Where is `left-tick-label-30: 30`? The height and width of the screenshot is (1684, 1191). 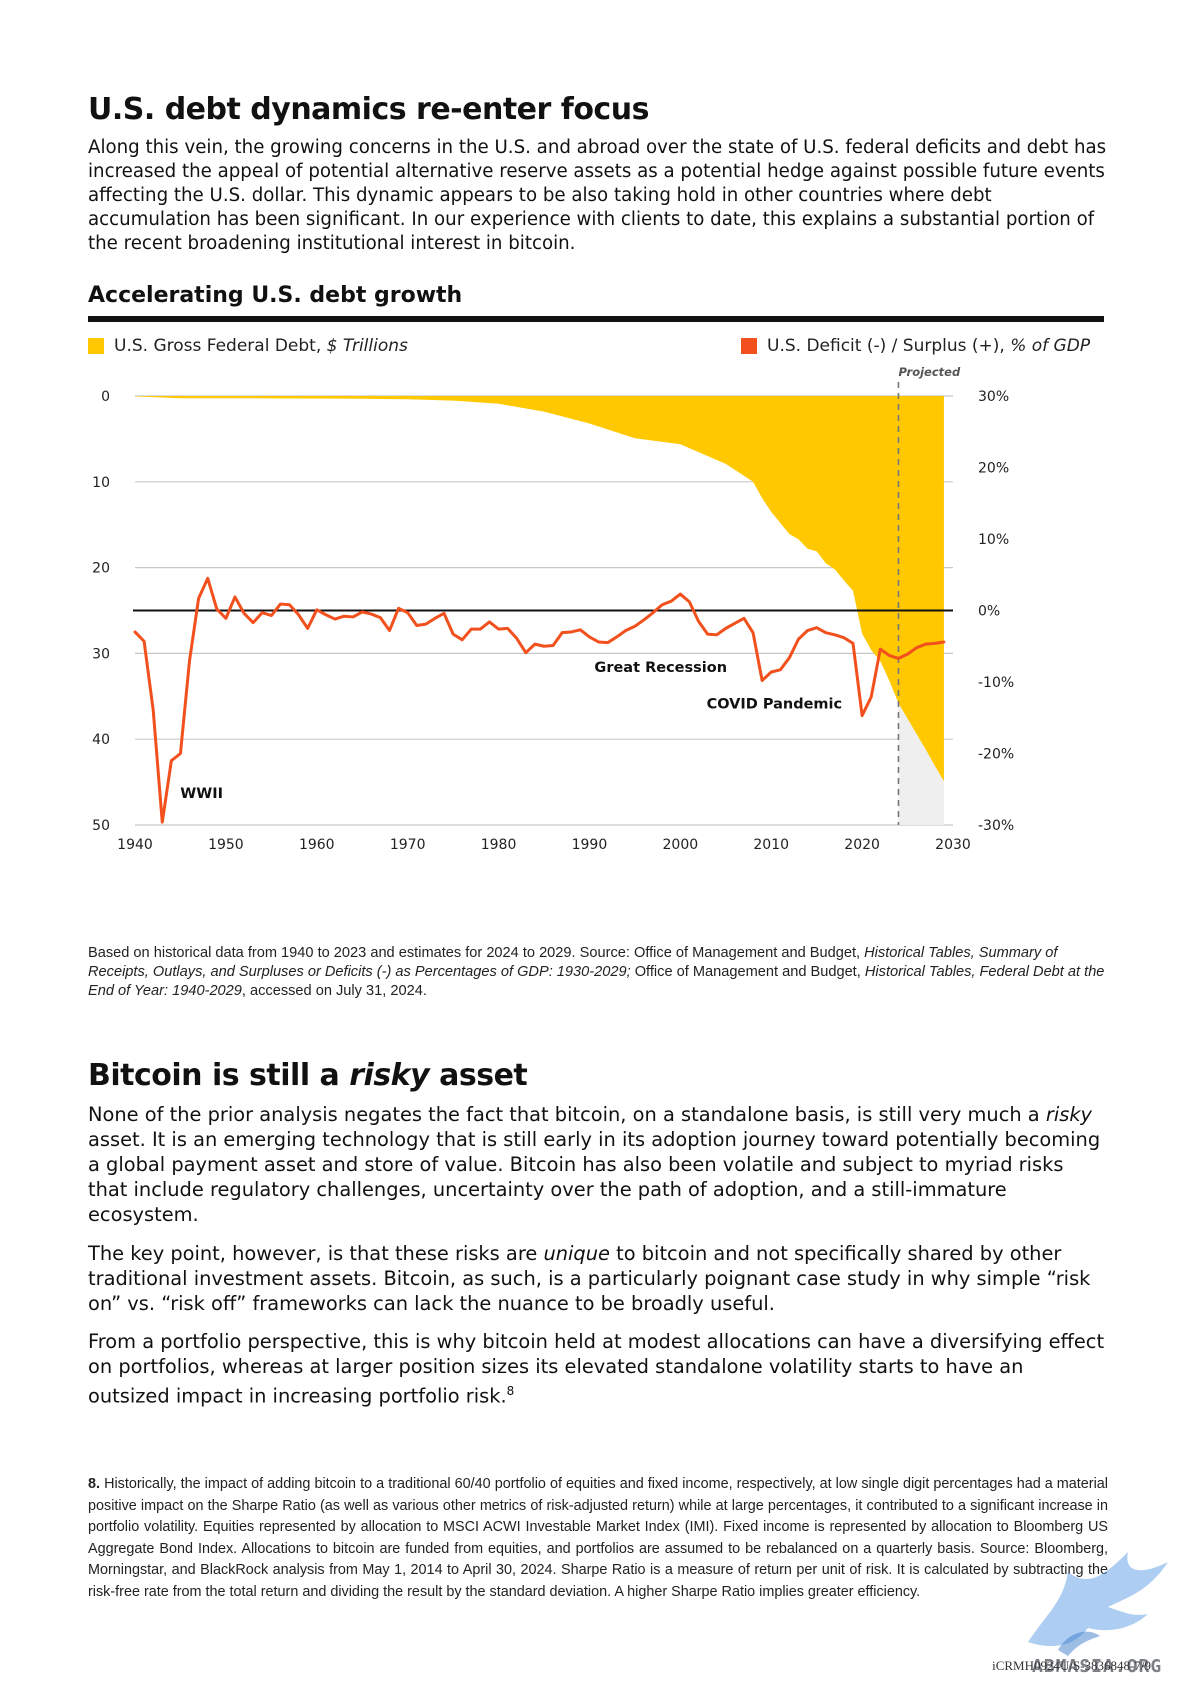
left-tick-label-30: 30 is located at coordinates (101, 654).